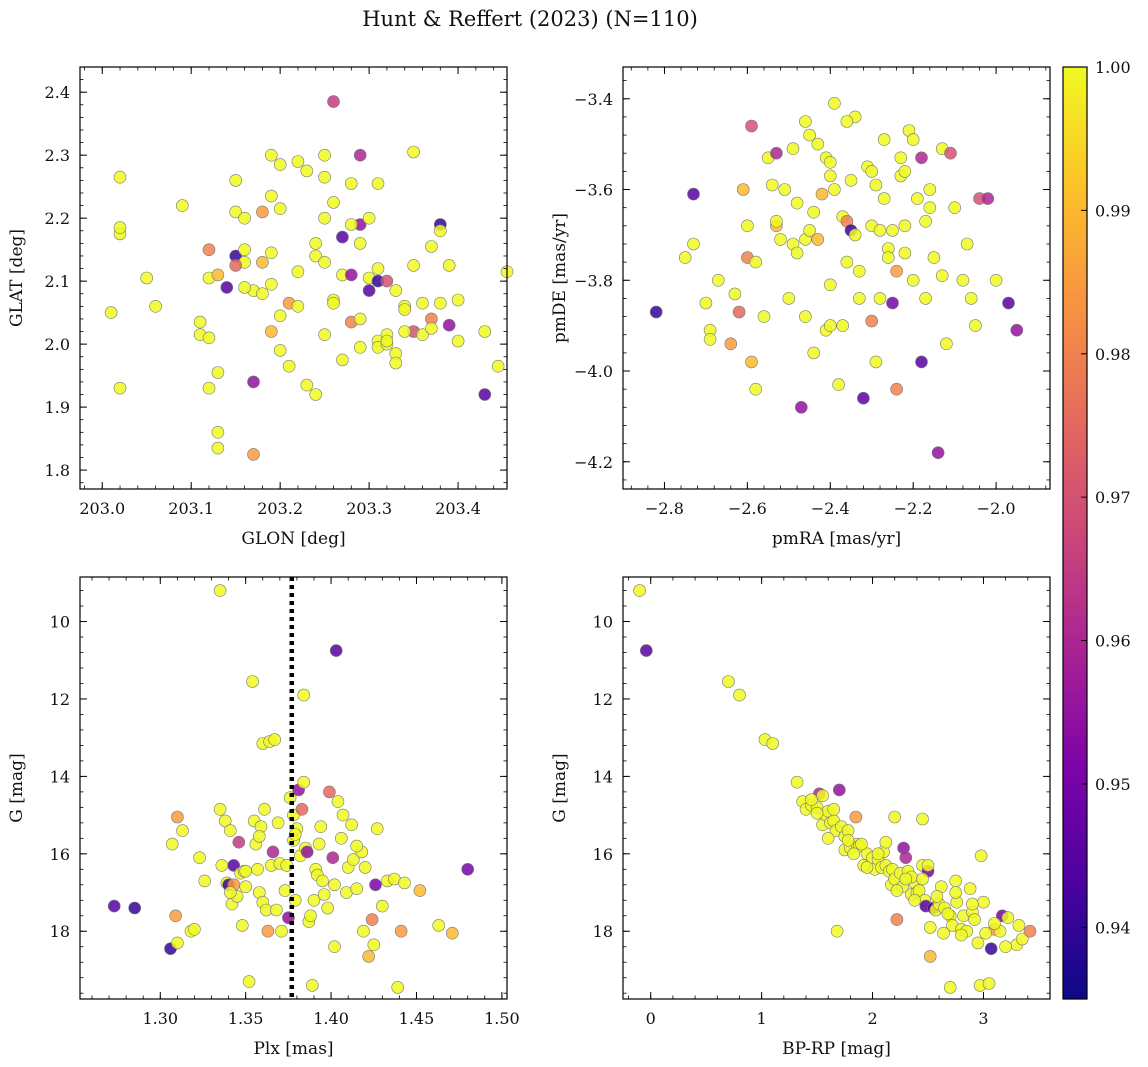 The image size is (1148, 1067). What do you see at coordinates (57, 218) in the screenshot?
I see `y-tick-label: 2.2` at bounding box center [57, 218].